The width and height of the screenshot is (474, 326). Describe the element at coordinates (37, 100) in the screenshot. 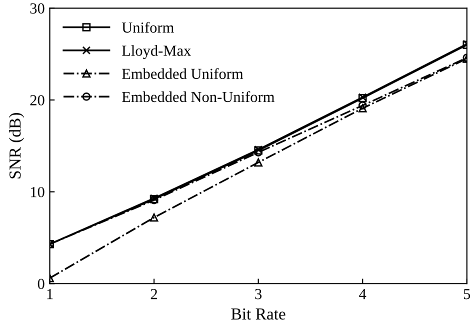

I see `y-tick-label: 20` at that location.